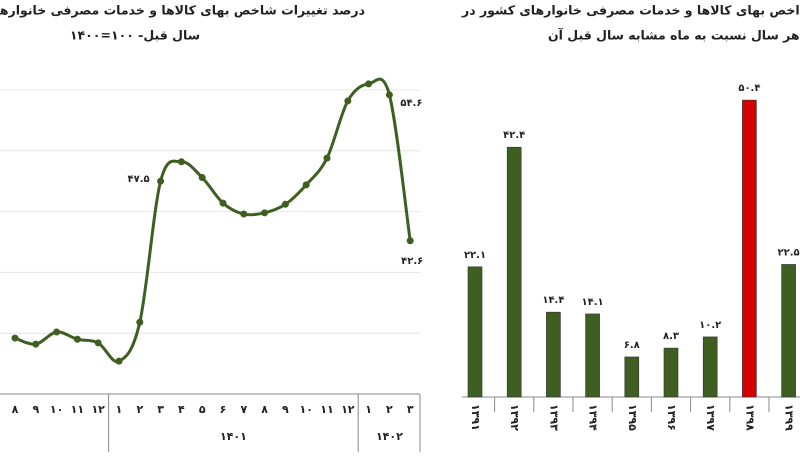 The height and width of the screenshot is (458, 800). I want to click on group-label: ۱۴۰۲, so click(389, 436).